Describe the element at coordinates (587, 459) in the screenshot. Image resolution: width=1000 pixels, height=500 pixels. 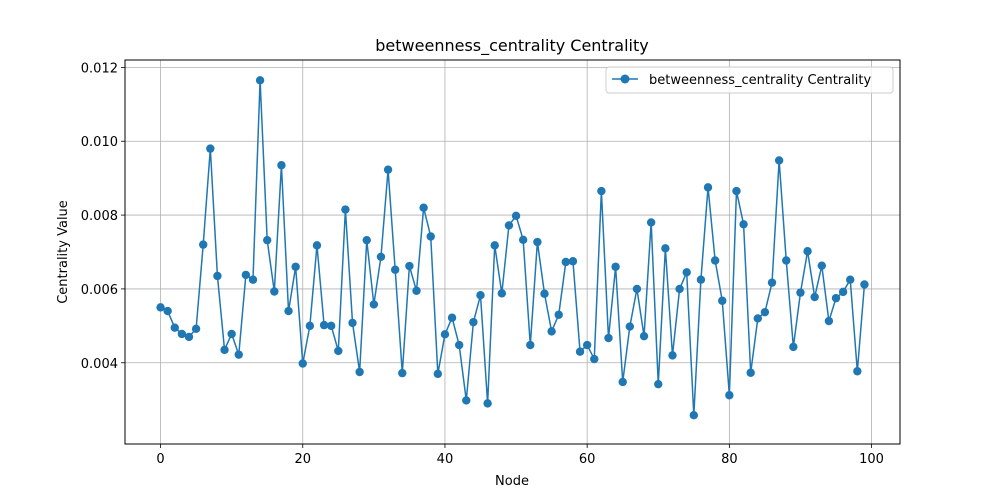
I see `x-tick-label: 60` at that location.